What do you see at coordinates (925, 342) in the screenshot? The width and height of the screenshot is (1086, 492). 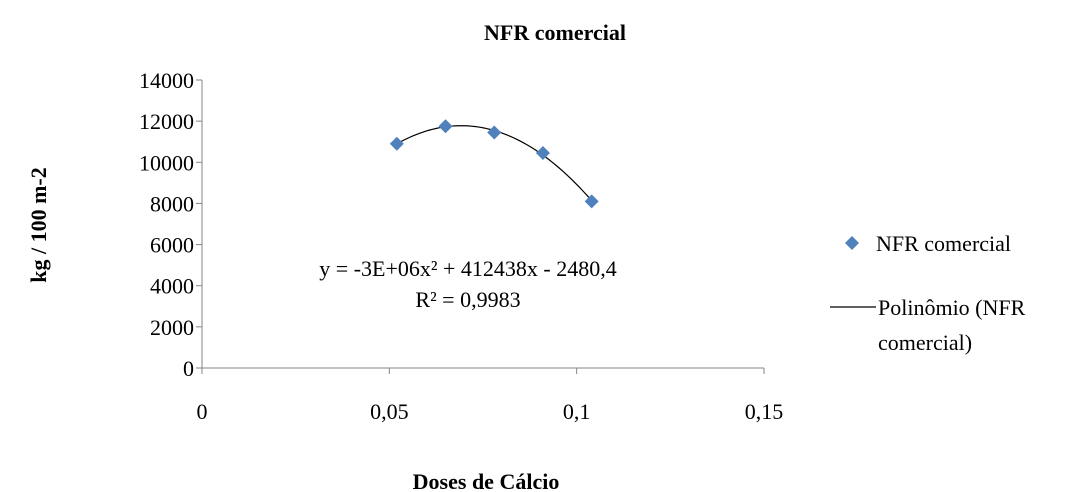 I see `legend-label-trendline-2: comercial)` at bounding box center [925, 342].